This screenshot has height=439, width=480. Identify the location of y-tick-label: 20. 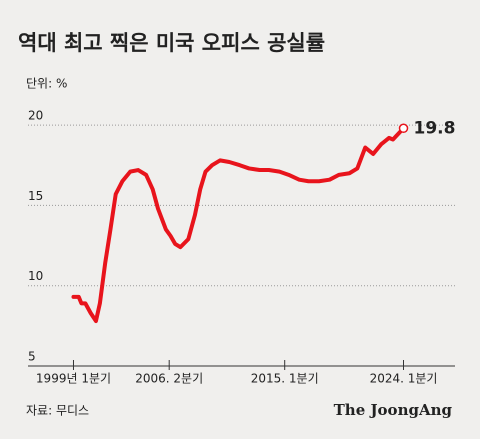
(35, 116).